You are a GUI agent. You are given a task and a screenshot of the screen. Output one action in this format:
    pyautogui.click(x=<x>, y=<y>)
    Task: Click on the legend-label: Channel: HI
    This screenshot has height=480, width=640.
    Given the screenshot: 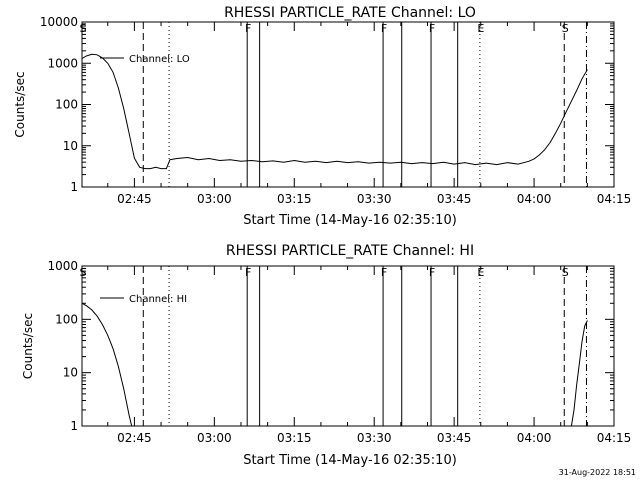 What is the action you would take?
    pyautogui.click(x=158, y=299)
    